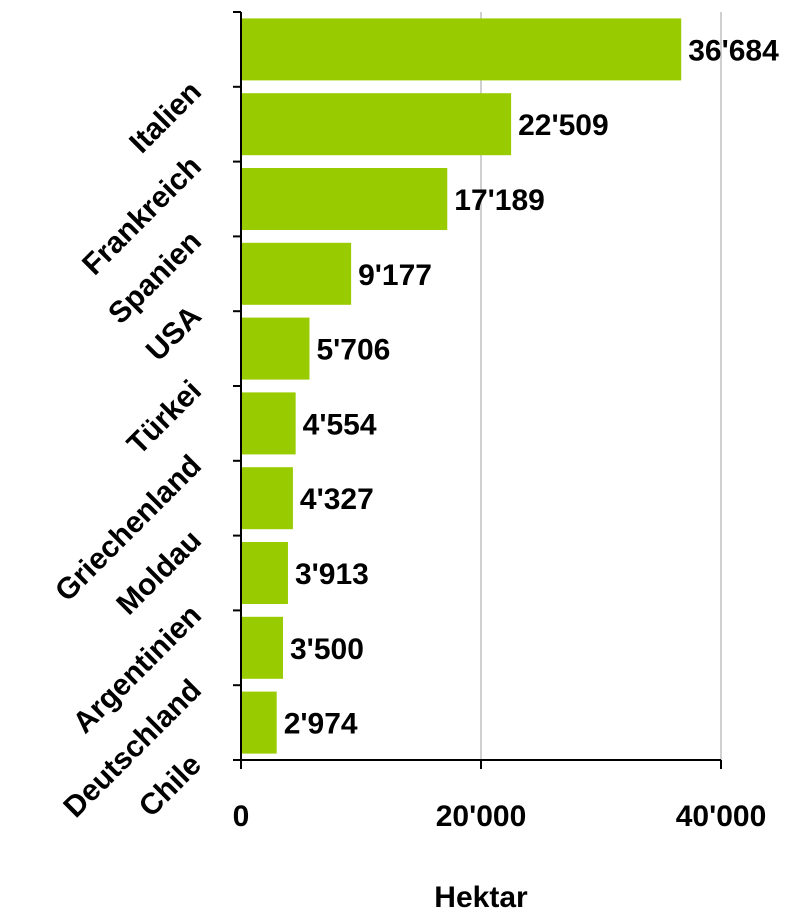 The image size is (802, 917). What do you see at coordinates (332, 574) in the screenshot?
I see `bar-value-label: 3'913` at bounding box center [332, 574].